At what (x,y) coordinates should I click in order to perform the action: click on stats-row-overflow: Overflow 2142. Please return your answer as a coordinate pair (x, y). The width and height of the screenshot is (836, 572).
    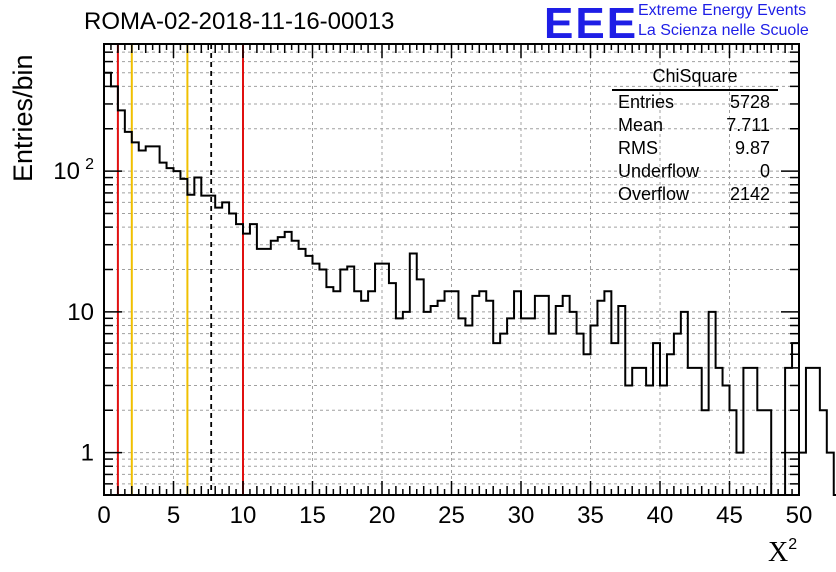
    Looking at the image, I should click on (694, 194).